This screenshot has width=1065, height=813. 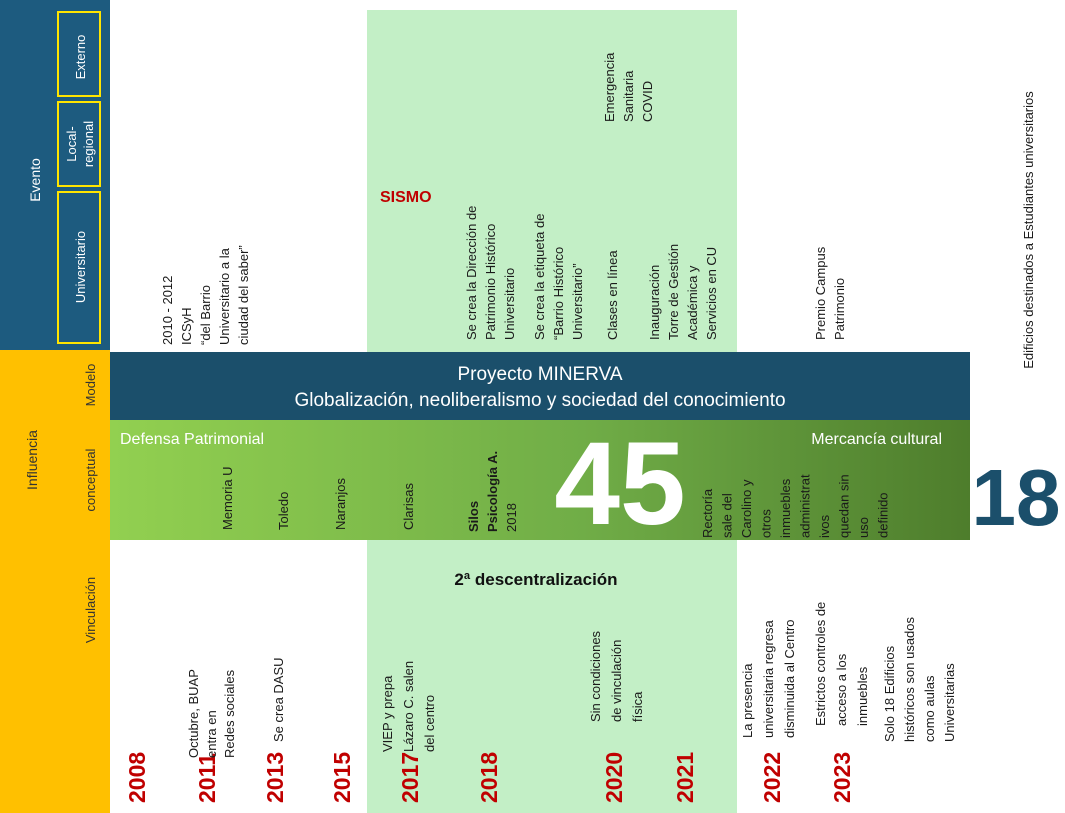 I want to click on building-line: ivos, so click(x=824, y=526).